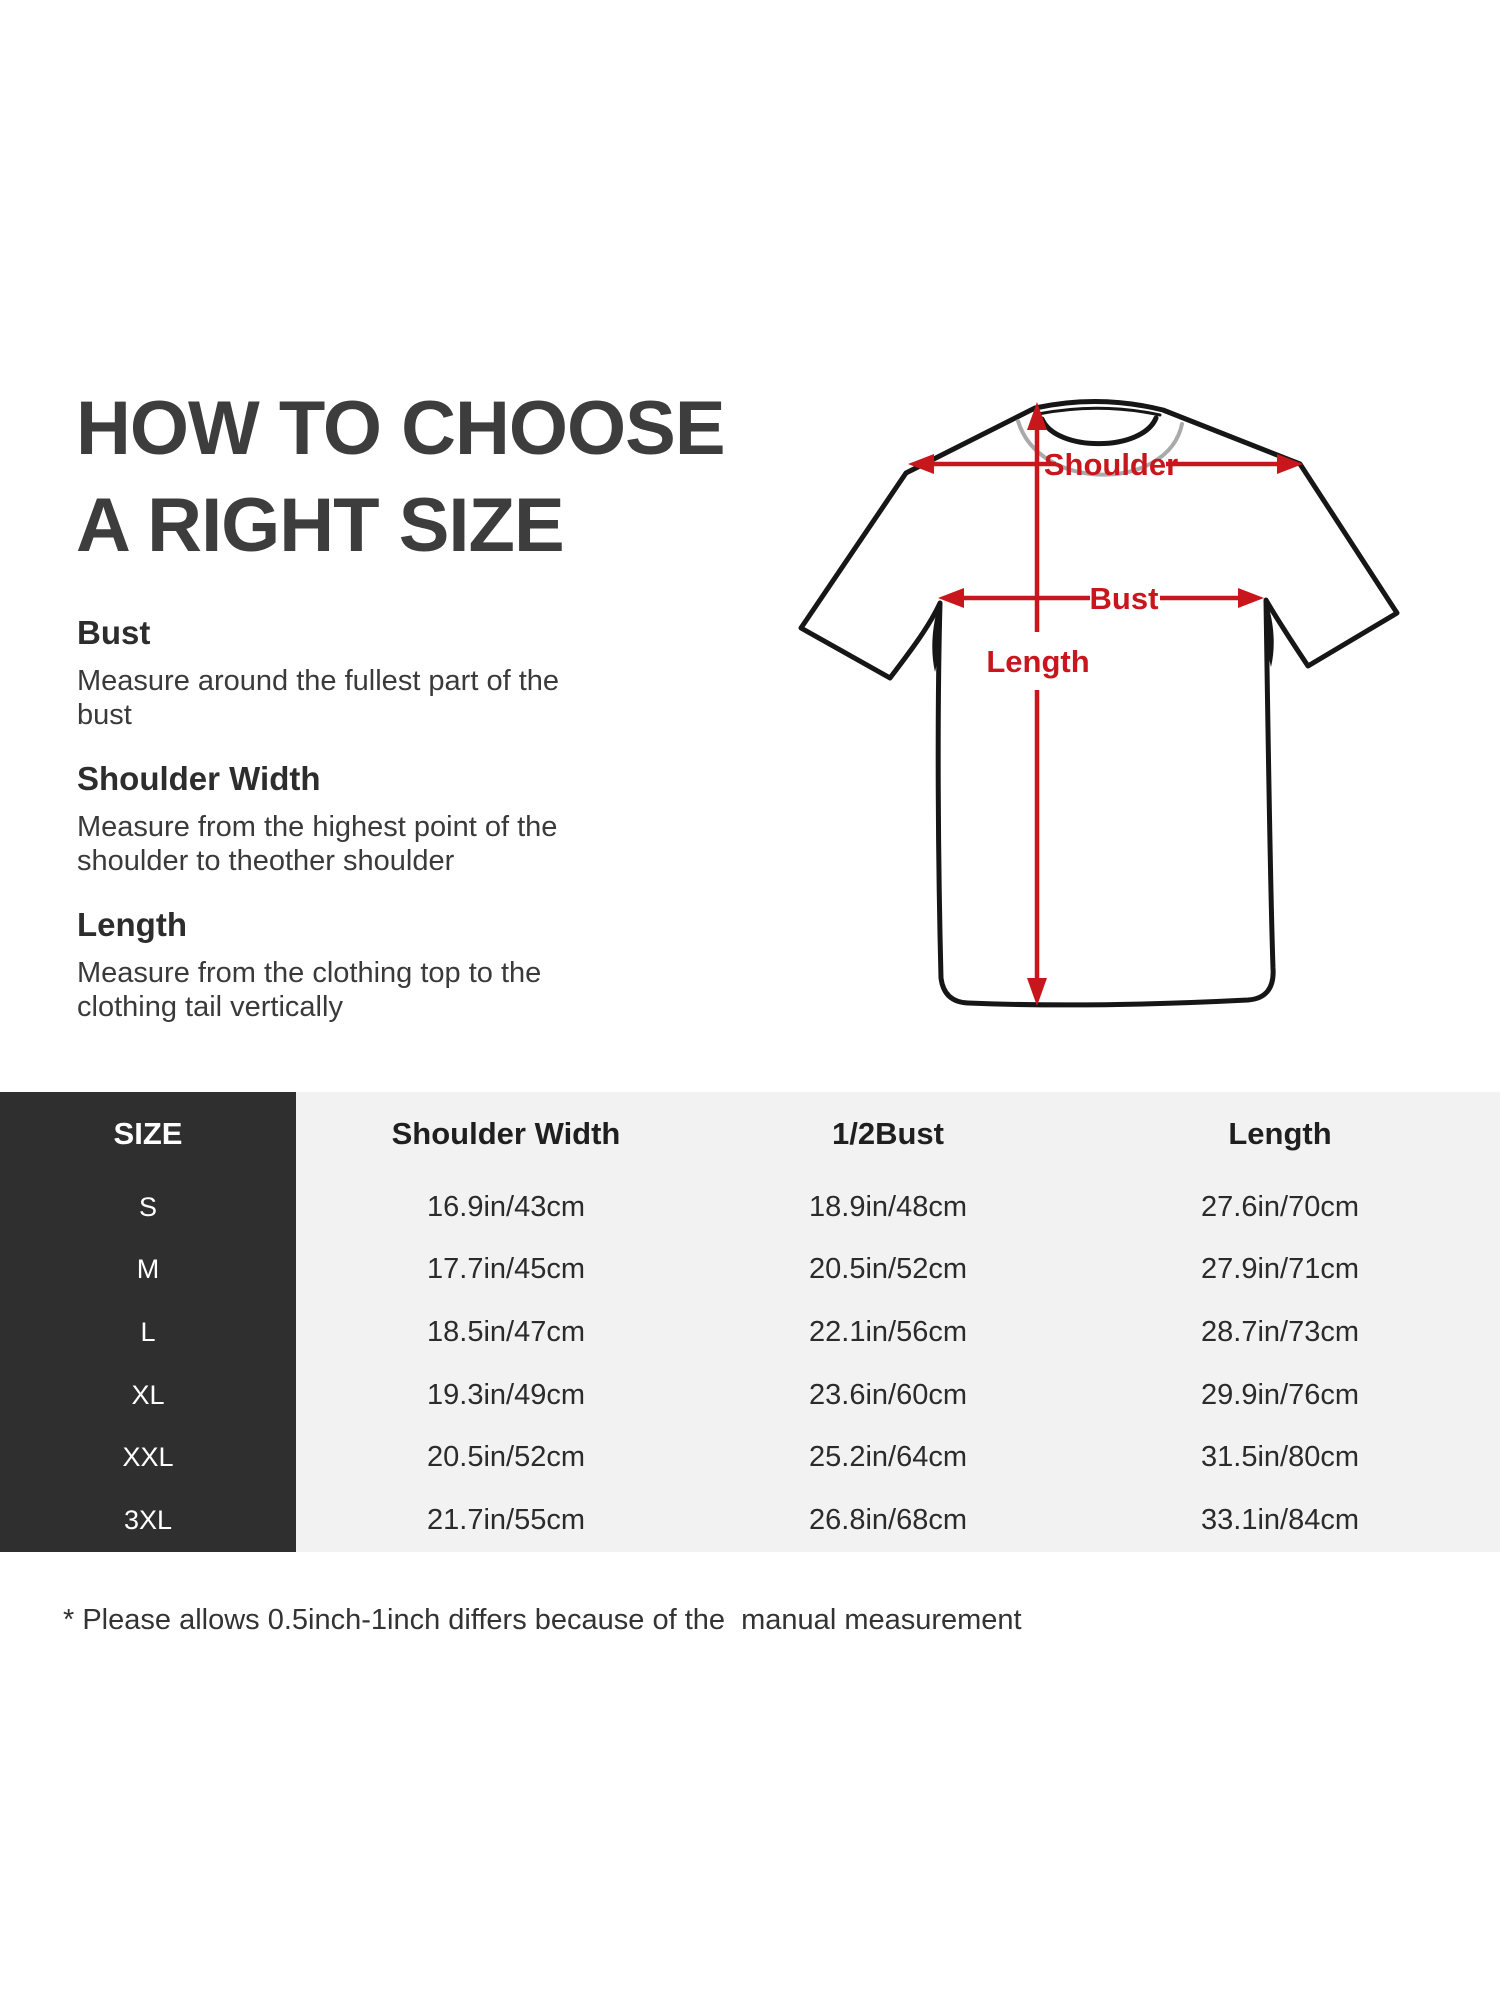 This screenshot has height=2000, width=1500. I want to click on table-cell: 28.7in/73cm, so click(1280, 1332).